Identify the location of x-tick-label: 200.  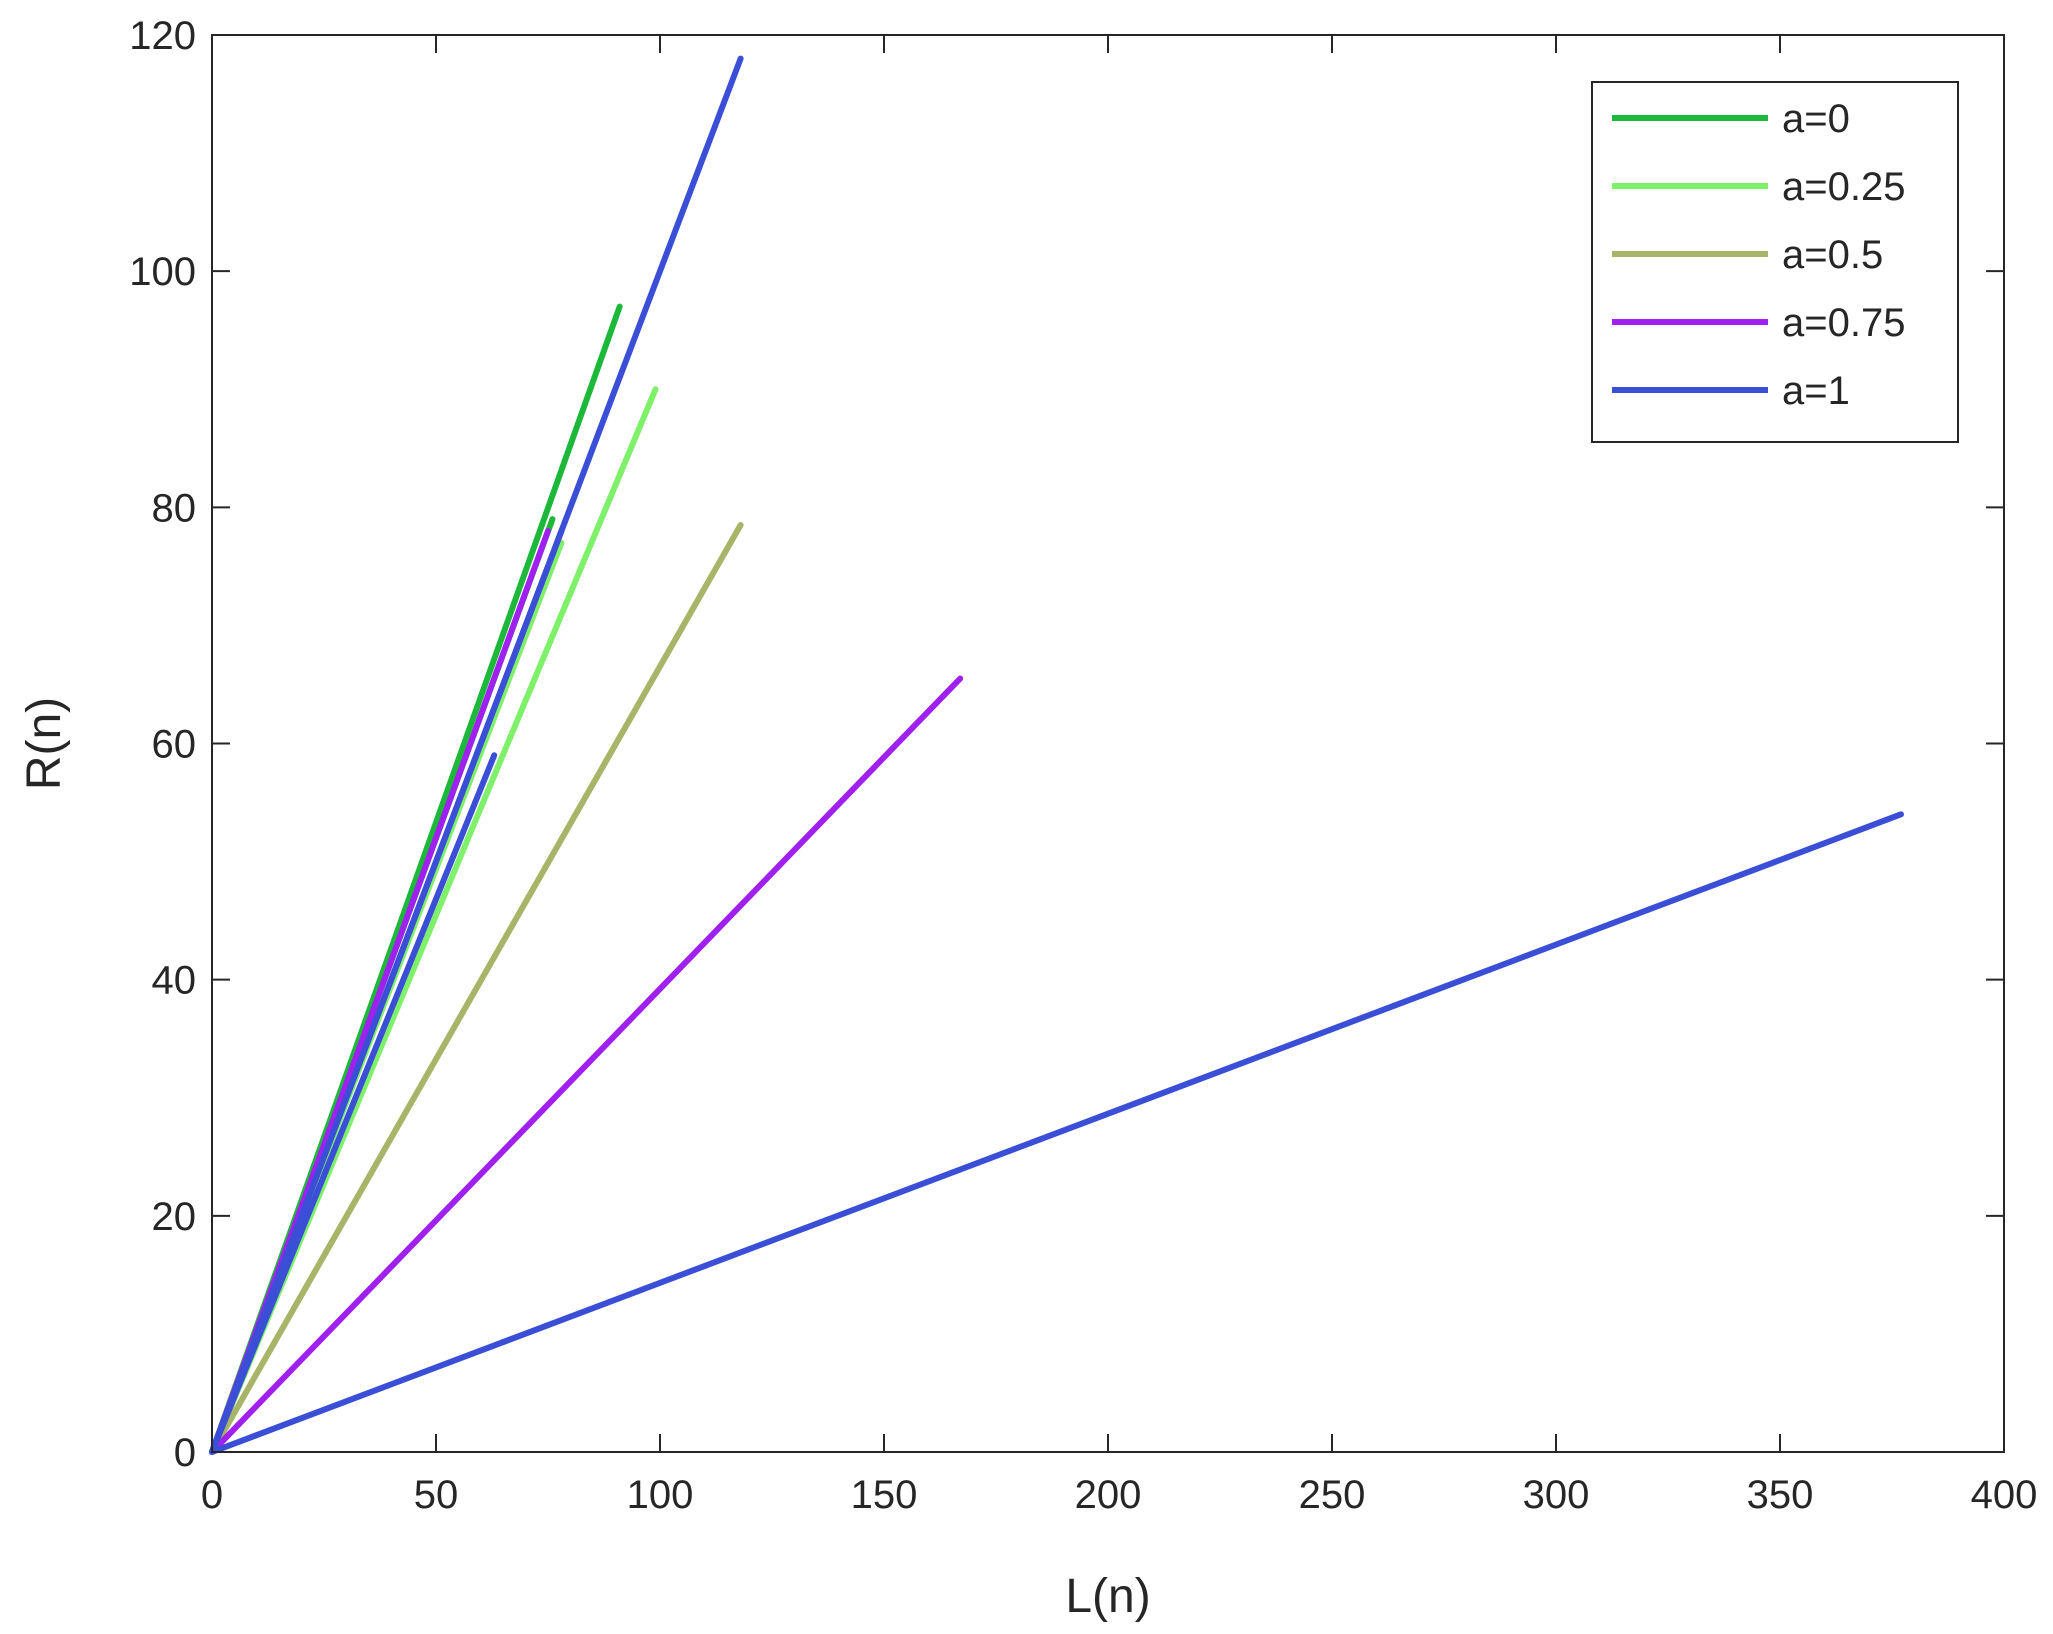
(1108, 1495).